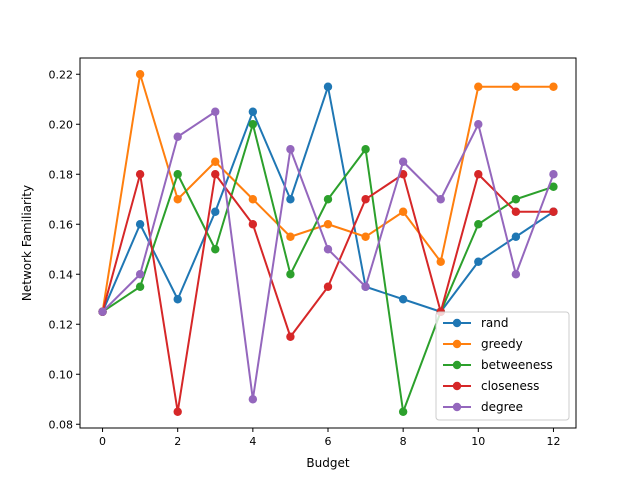 The image size is (640, 484). What do you see at coordinates (510, 386) in the screenshot?
I see `legend-label-closeness: closeness` at bounding box center [510, 386].